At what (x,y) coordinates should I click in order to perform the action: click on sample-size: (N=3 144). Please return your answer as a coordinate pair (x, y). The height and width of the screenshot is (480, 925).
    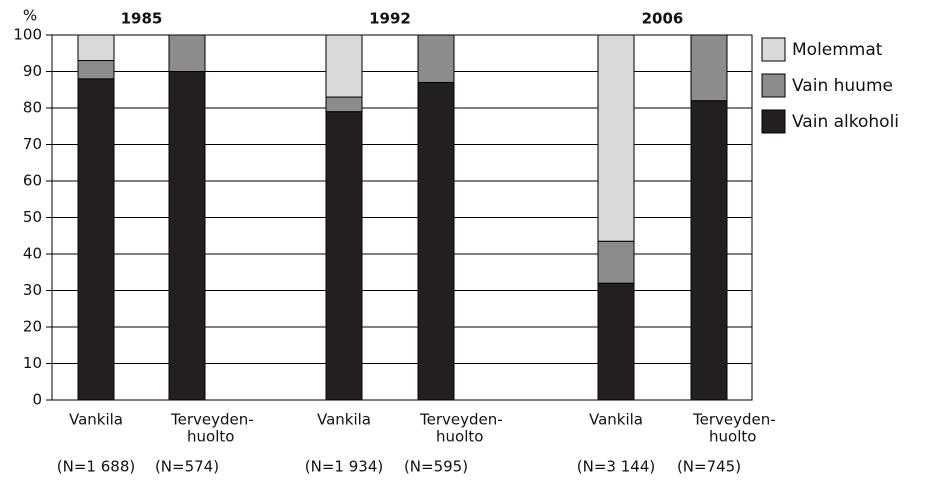
    Looking at the image, I should click on (616, 467).